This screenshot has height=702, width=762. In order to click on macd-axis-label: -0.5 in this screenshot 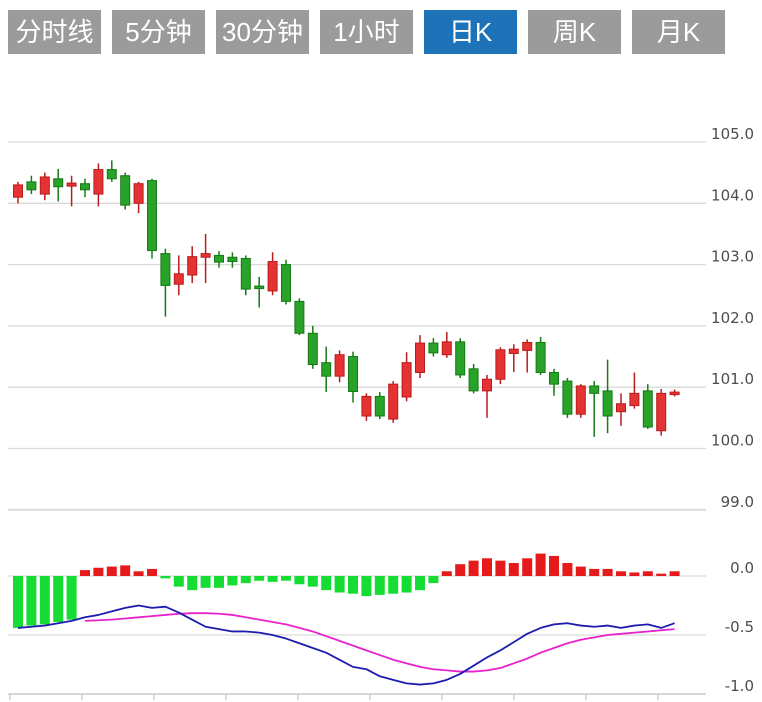, I will do `click(739, 627)`.